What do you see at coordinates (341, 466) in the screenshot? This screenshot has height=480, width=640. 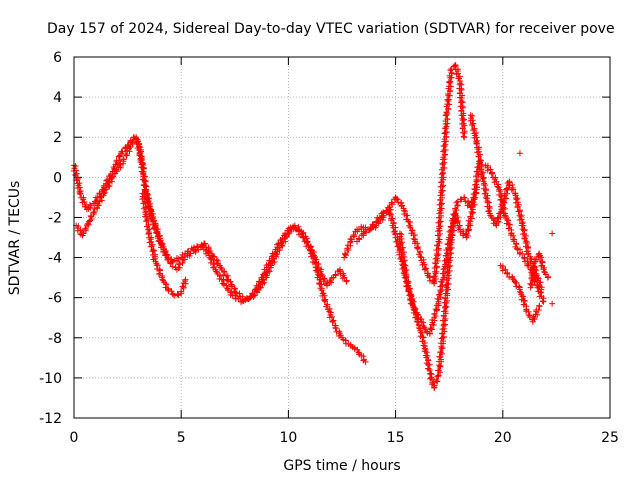 I see `x-axis-label: GPS time / hours` at bounding box center [341, 466].